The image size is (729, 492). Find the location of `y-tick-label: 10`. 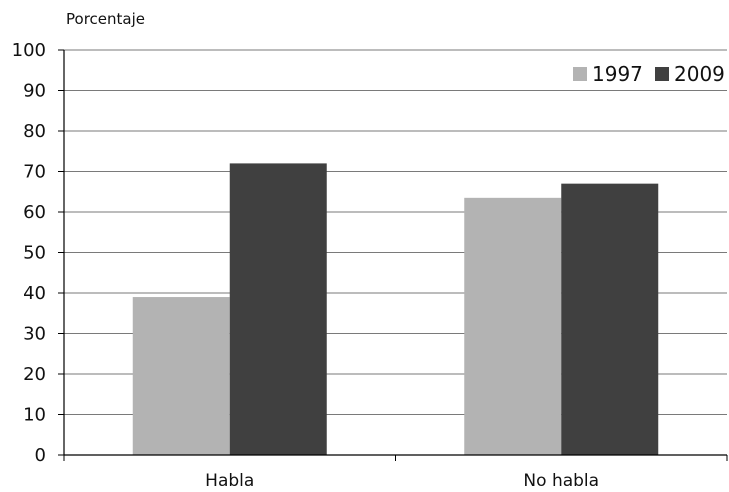

y-tick-label: 10 is located at coordinates (34, 415).